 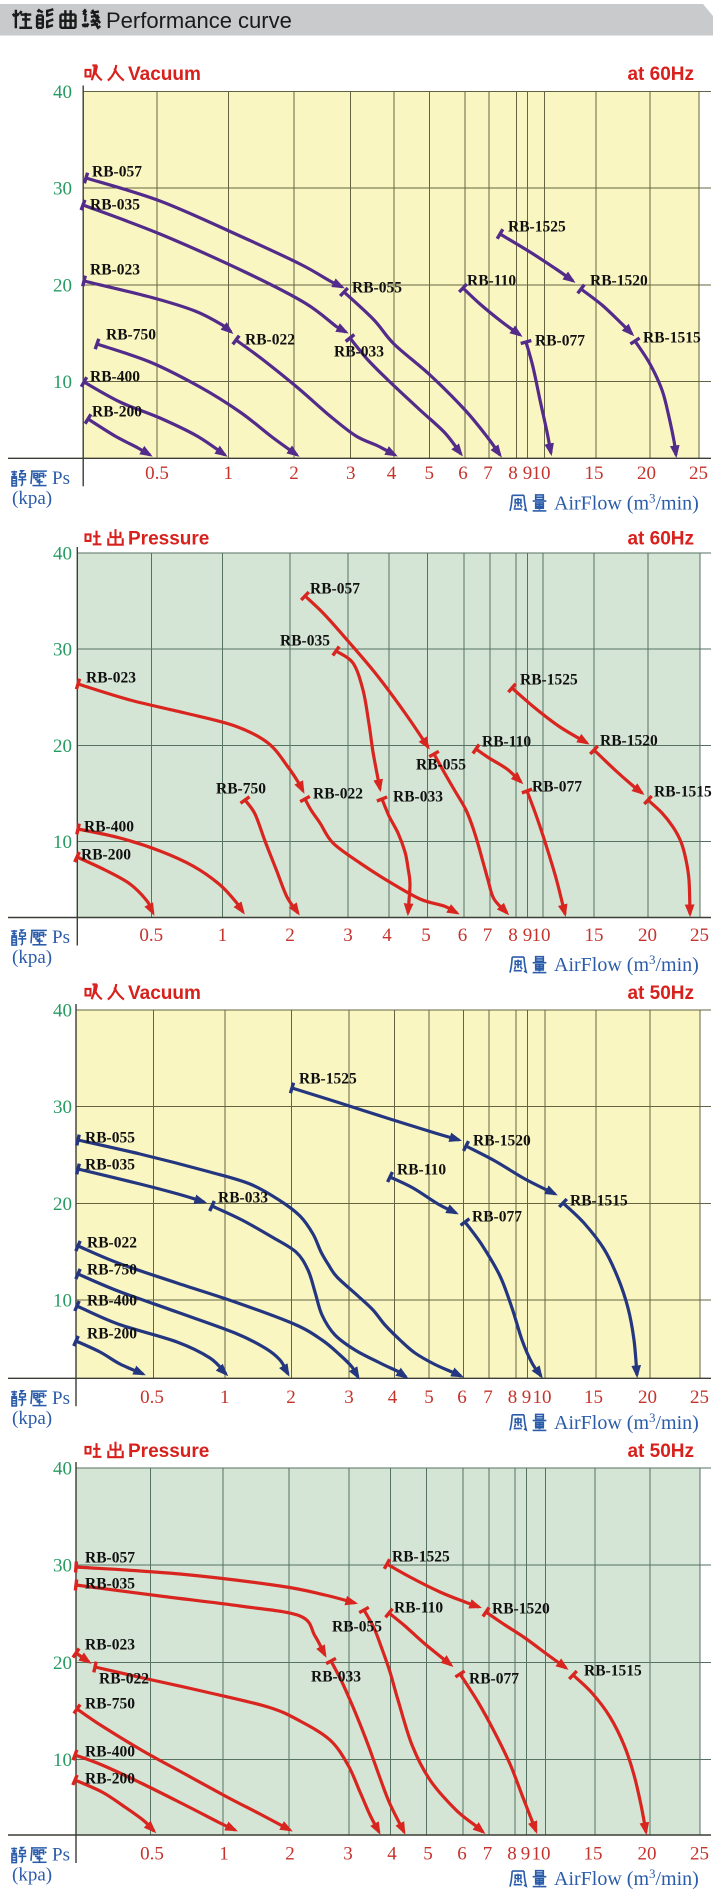 What do you see at coordinates (164, 74) in the screenshot?
I see `svg-text: Vacuum` at bounding box center [164, 74].